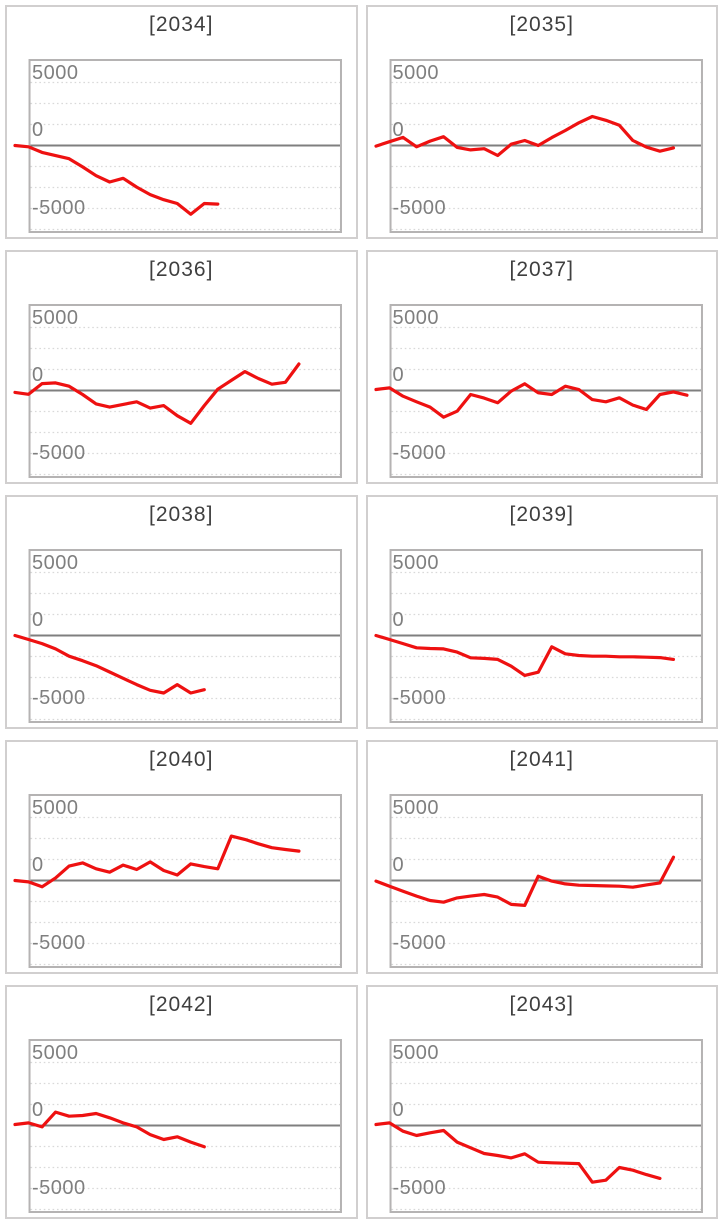  I want to click on chart-panel-2037: [2037] 5000 0 -5000, so click(541, 367).